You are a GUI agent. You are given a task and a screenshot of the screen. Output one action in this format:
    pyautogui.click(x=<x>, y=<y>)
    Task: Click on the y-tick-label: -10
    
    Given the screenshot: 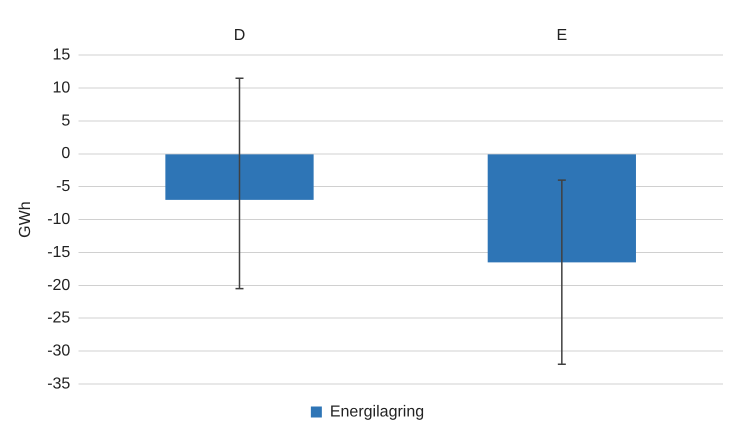 What is the action you would take?
    pyautogui.click(x=58, y=219)
    